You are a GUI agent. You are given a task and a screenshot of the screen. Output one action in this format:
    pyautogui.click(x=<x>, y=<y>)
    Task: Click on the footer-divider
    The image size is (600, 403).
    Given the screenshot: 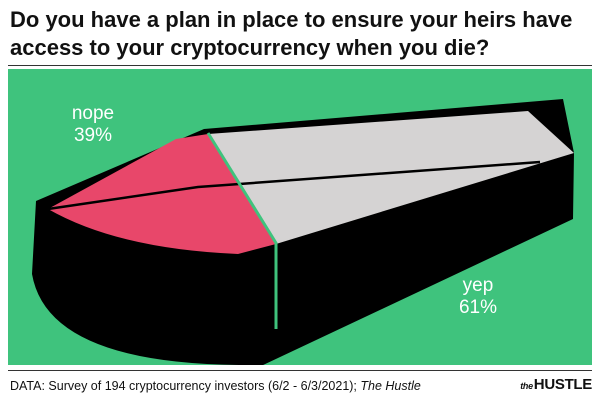 What is the action you would take?
    pyautogui.click(x=300, y=370)
    